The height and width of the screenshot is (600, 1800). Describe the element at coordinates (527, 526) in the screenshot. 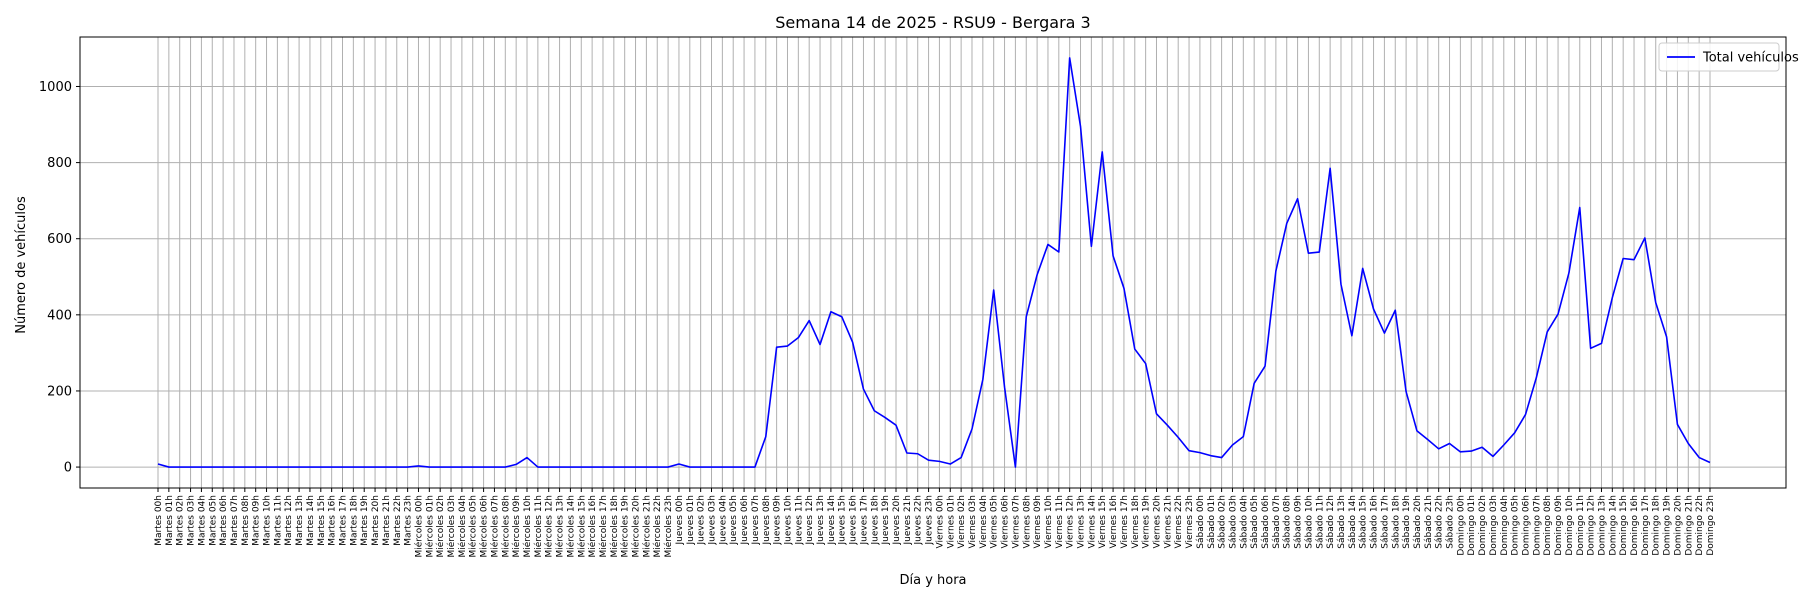

I see `x-tick-label: Miércoles 10h` at that location.